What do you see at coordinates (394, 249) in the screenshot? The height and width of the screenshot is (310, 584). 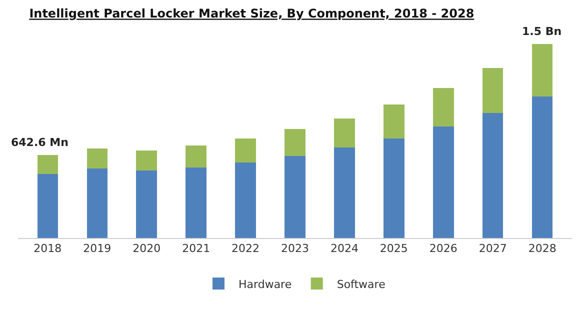 I see `x-tick-label: 2025` at bounding box center [394, 249].